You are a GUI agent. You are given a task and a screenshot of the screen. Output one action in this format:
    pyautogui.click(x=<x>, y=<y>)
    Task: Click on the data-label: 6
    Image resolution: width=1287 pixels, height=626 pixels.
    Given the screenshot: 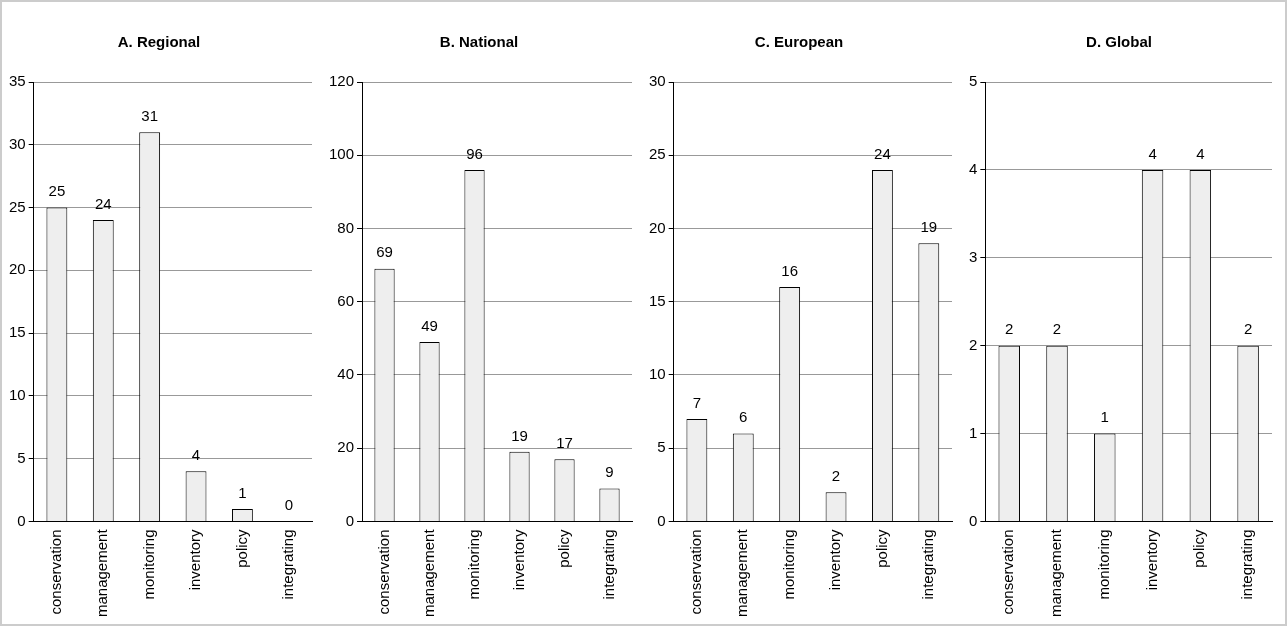 What is the action you would take?
    pyautogui.click(x=743, y=417)
    